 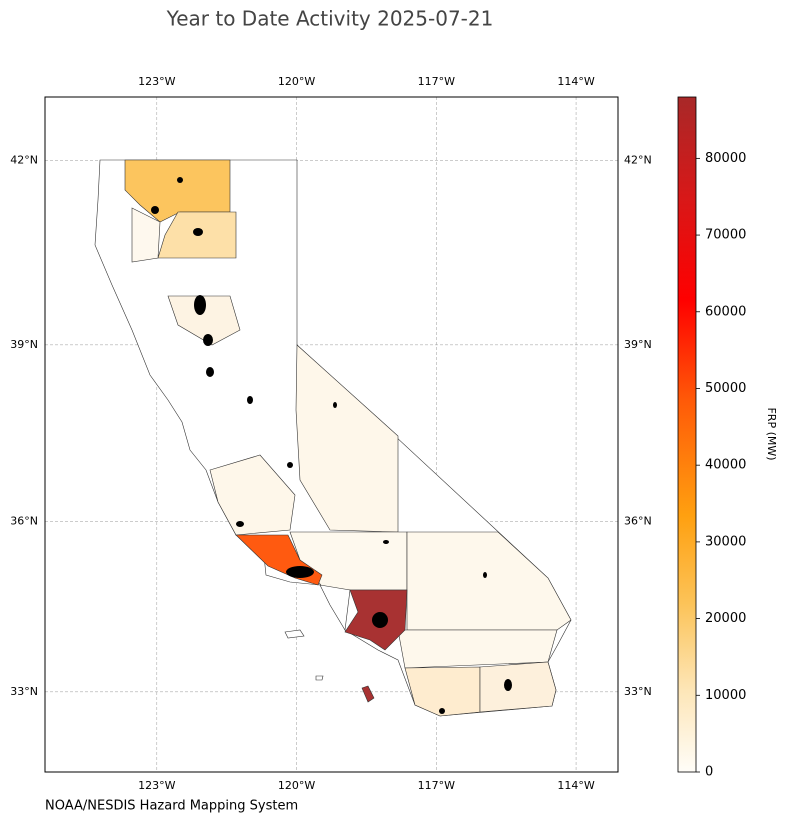 What do you see at coordinates (725, 618) in the screenshot?
I see `colorbar-tick-label: 20000` at bounding box center [725, 618].